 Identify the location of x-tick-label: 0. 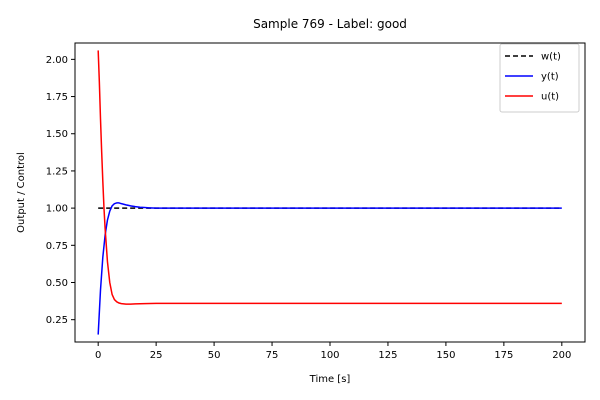
(98, 355).